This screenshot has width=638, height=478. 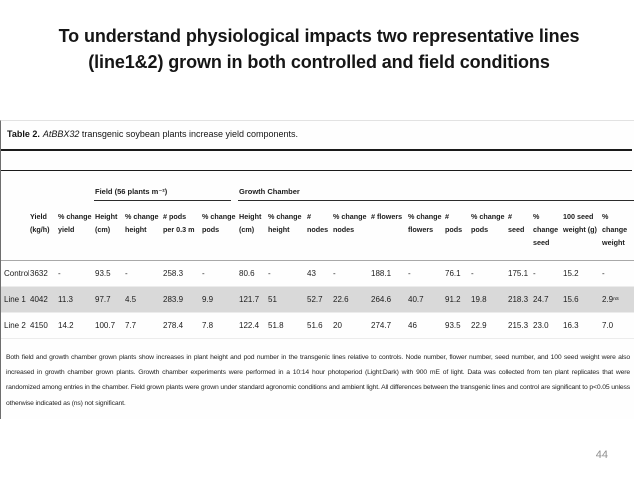 What do you see at coordinates (388, 325) in the screenshot?
I see `table-cell: 274.7` at bounding box center [388, 325].